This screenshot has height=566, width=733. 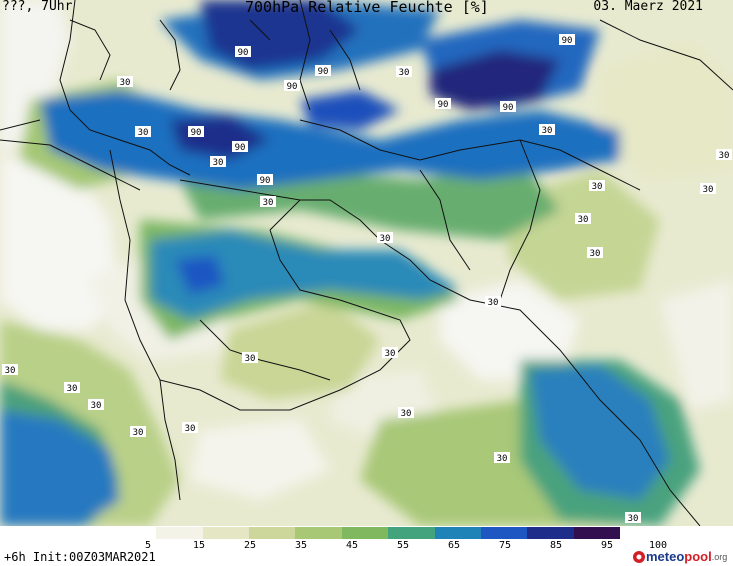 What do you see at coordinates (556, 545) in the screenshot?
I see `legend-tick-label: 85` at bounding box center [556, 545].